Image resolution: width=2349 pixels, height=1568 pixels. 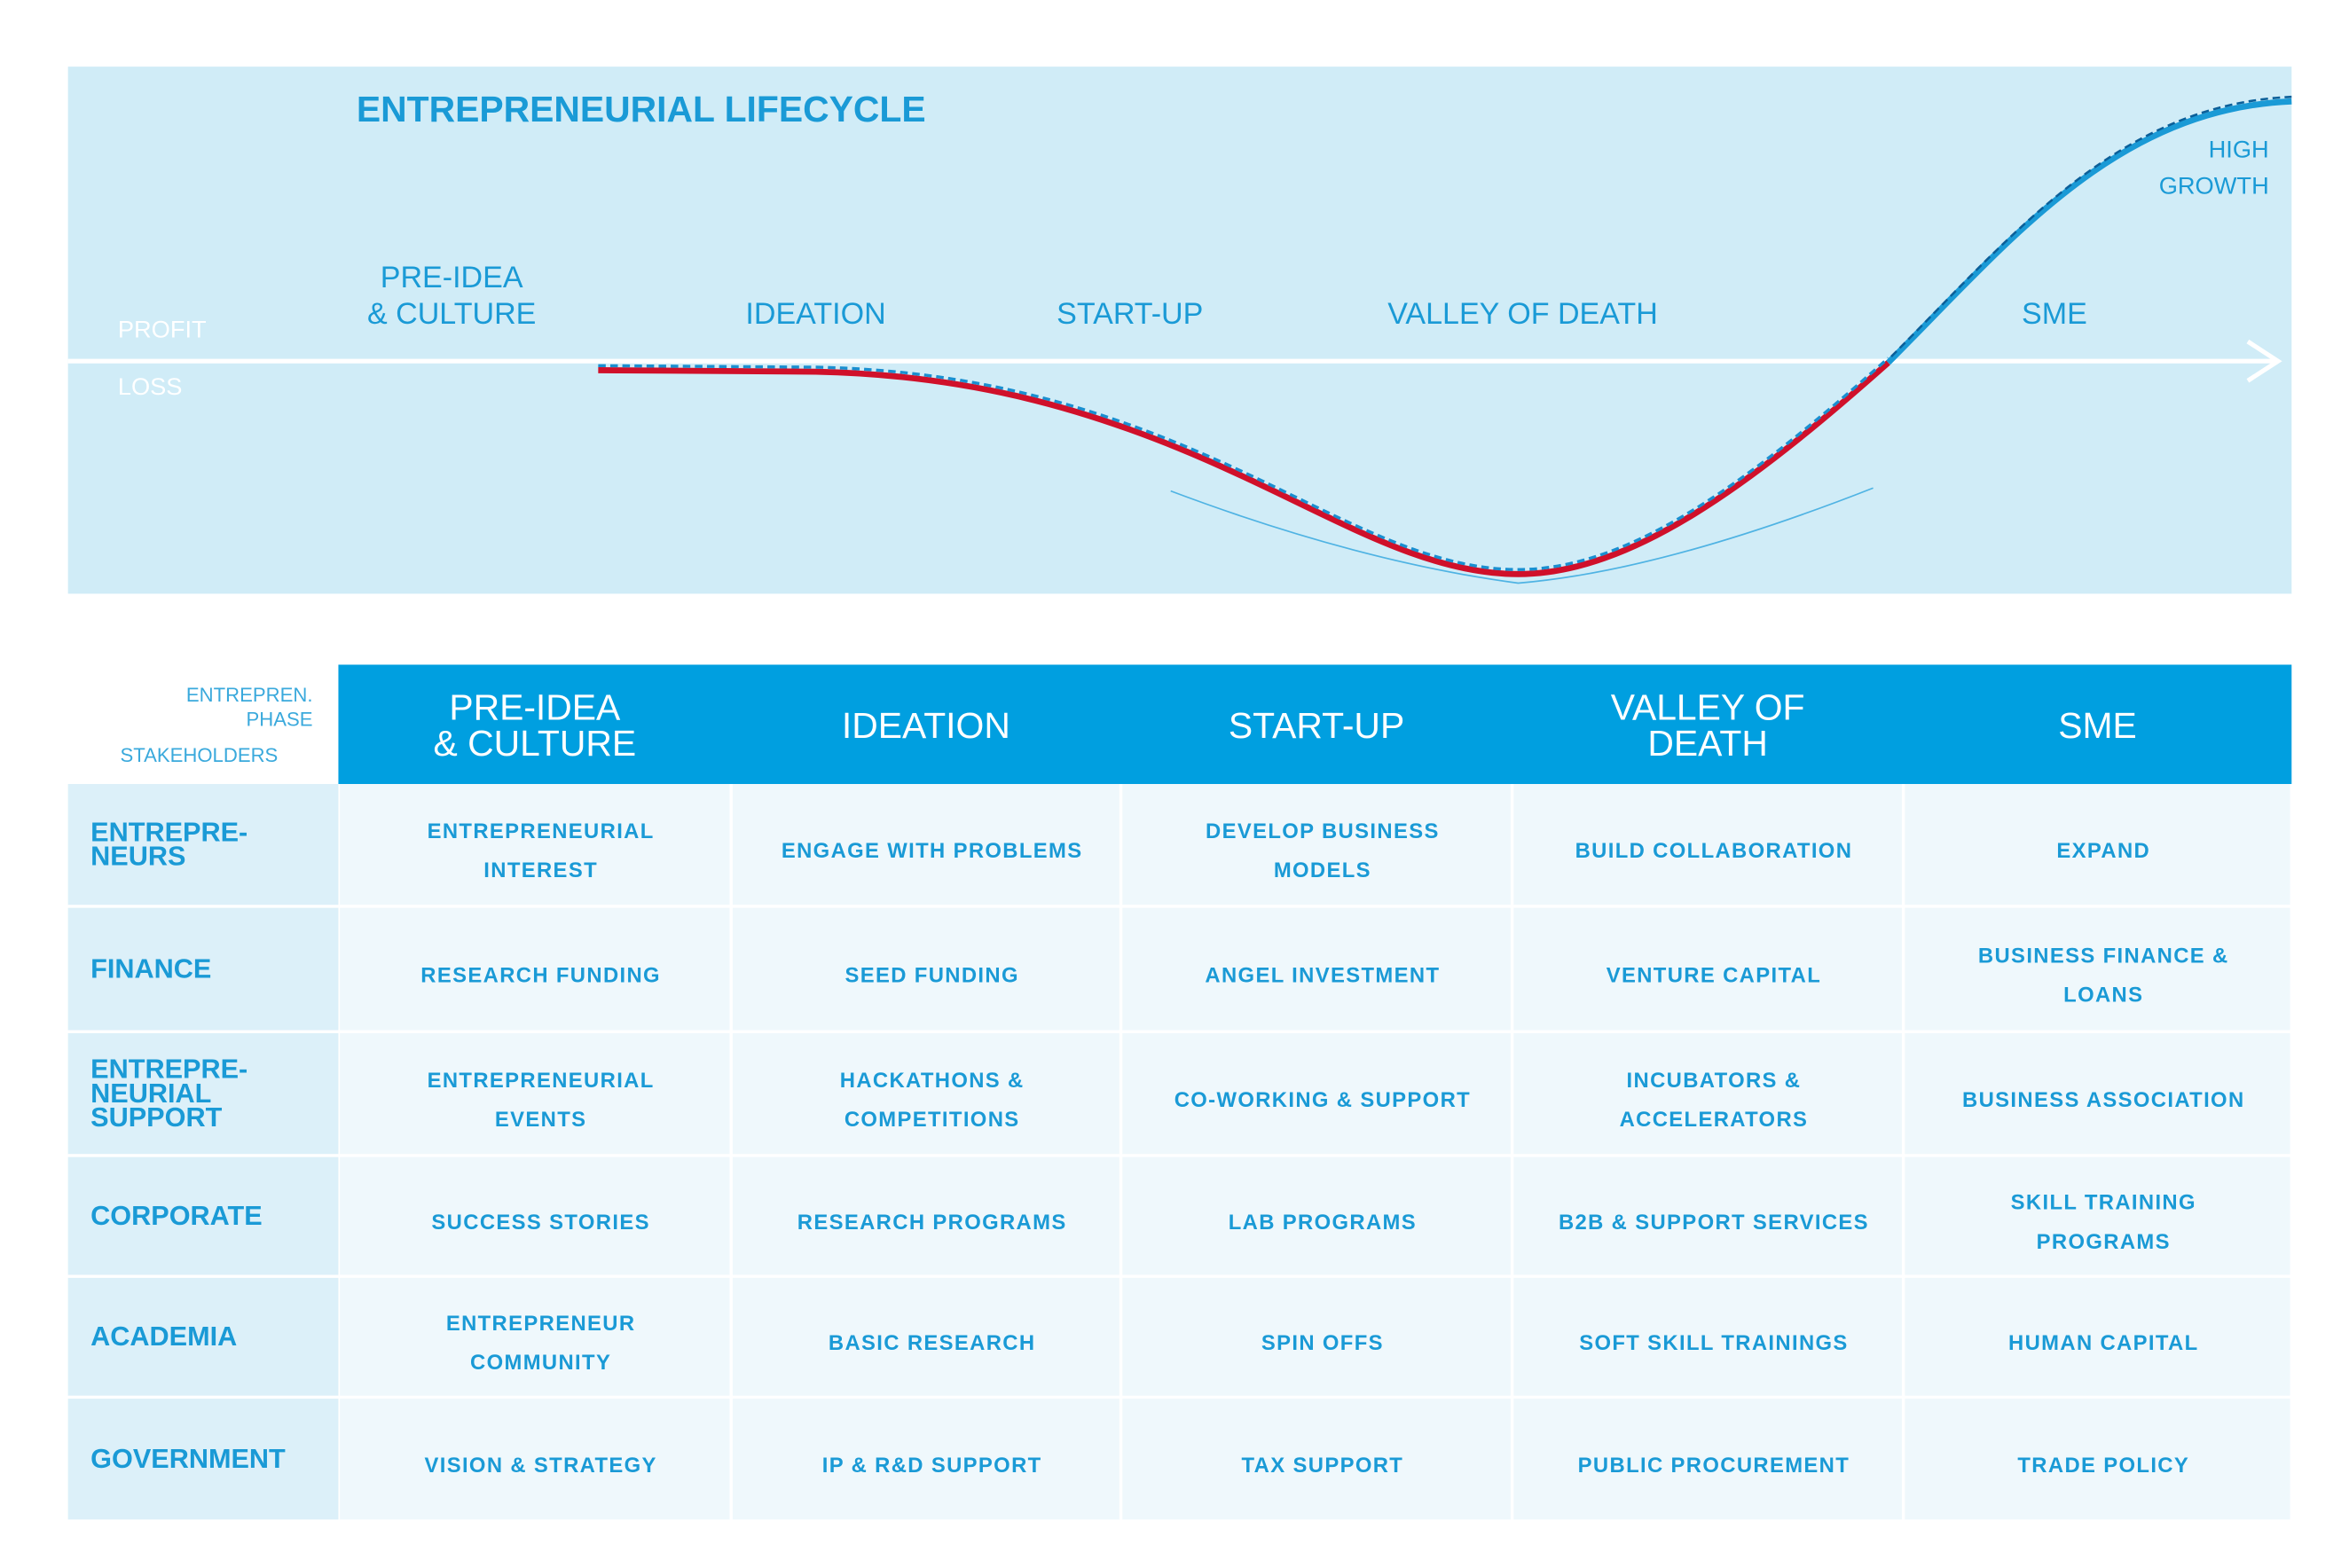 I want to click on column-header: PRE-IDEA, so click(x=535, y=707).